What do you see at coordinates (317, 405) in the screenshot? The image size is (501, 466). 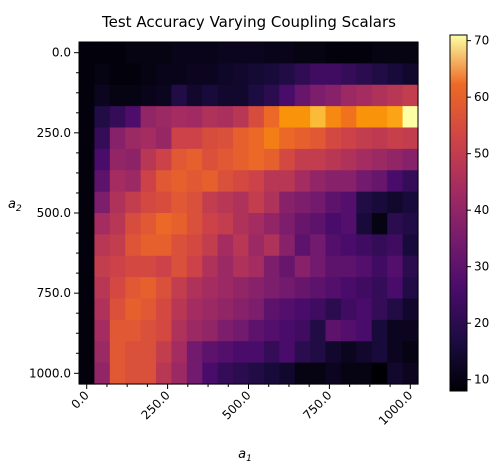 I see `x-tick-label: 750.0` at bounding box center [317, 405].